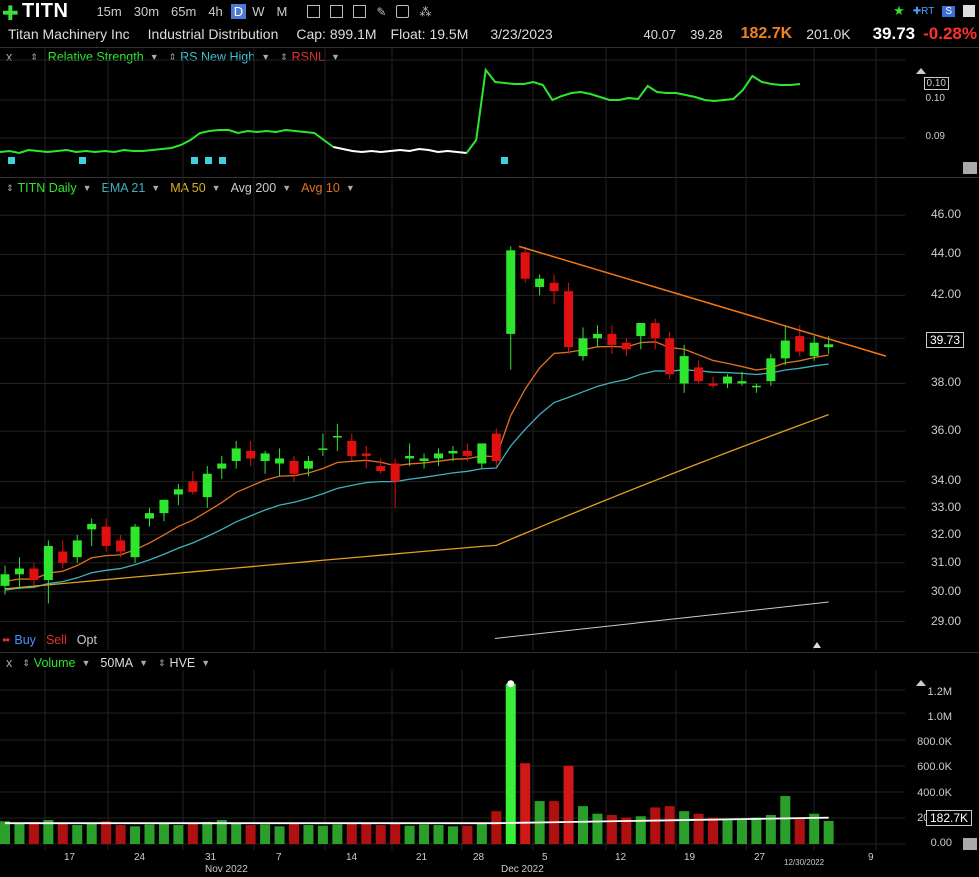  I want to click on market-cap: Cap: 899.1M, so click(336, 34).